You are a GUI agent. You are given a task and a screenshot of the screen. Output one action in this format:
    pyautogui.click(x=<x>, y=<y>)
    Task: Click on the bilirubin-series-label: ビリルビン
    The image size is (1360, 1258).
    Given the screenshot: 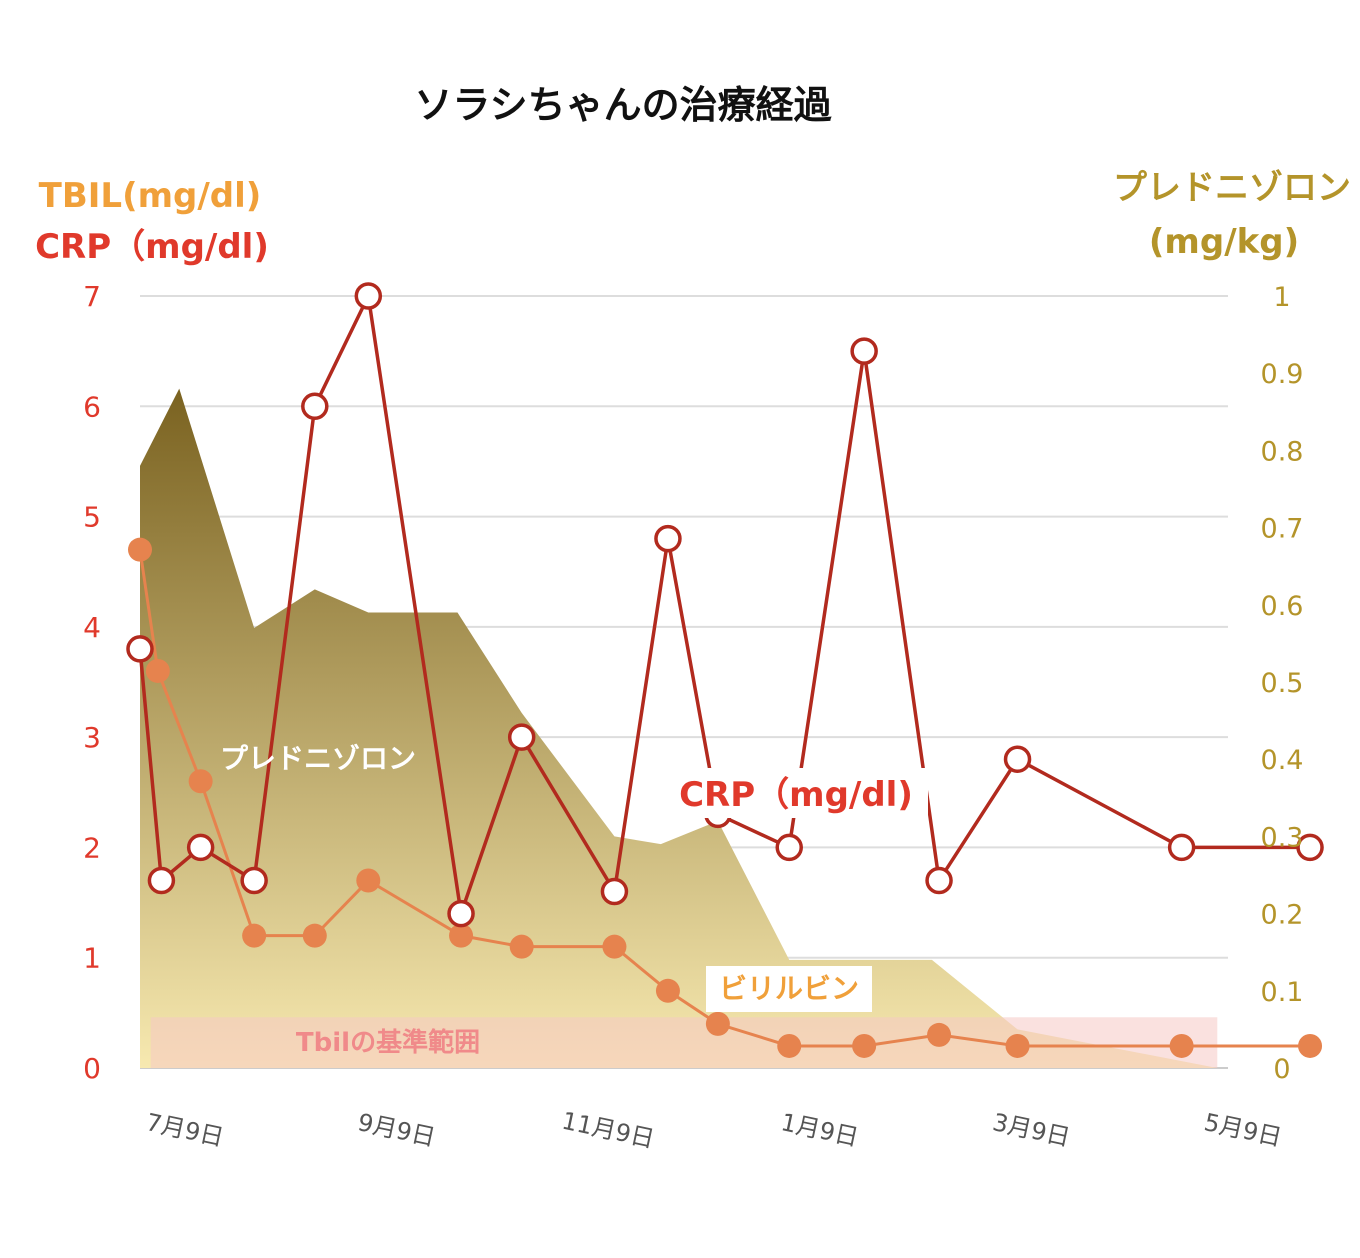 What is the action you would take?
    pyautogui.click(x=789, y=988)
    